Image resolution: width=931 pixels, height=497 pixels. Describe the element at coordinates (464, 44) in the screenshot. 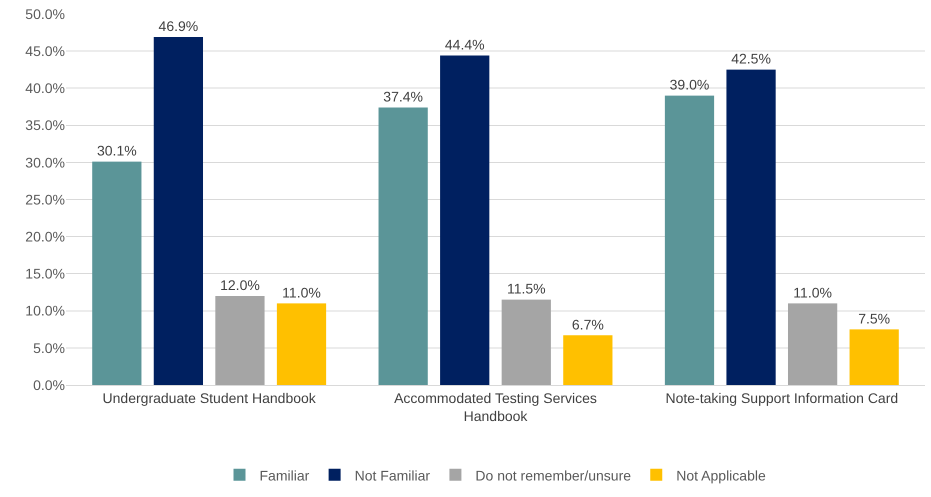

I see `data-label: 44.4%` at that location.